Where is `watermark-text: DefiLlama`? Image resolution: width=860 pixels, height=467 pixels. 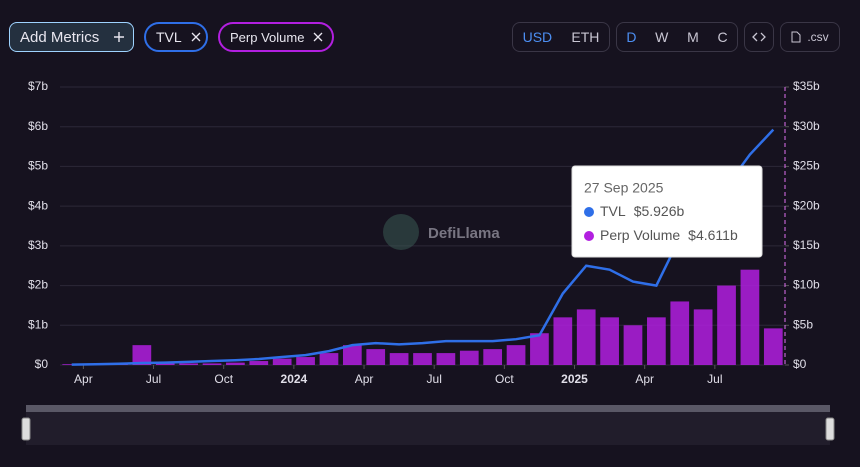
watermark-text: DefiLlama is located at coordinates (464, 233).